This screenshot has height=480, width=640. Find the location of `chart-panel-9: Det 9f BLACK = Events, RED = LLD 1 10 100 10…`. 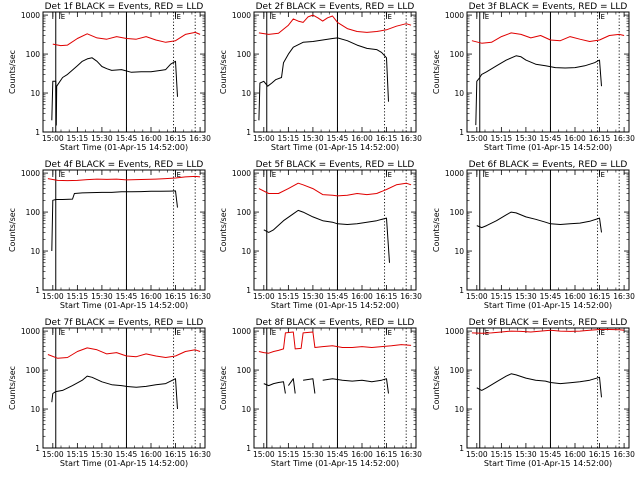

chart-panel-9: Det 9f BLACK = Events, RED = LLD 1 10 100 10… is located at coordinates (533, 393).